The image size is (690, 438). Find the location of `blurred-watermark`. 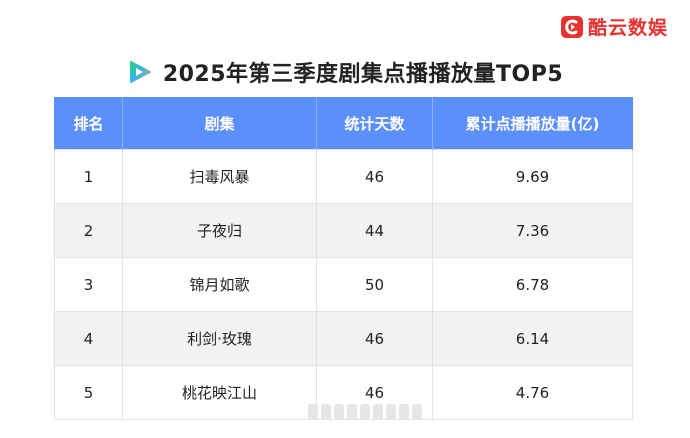

blurred-watermark is located at coordinates (365, 414).